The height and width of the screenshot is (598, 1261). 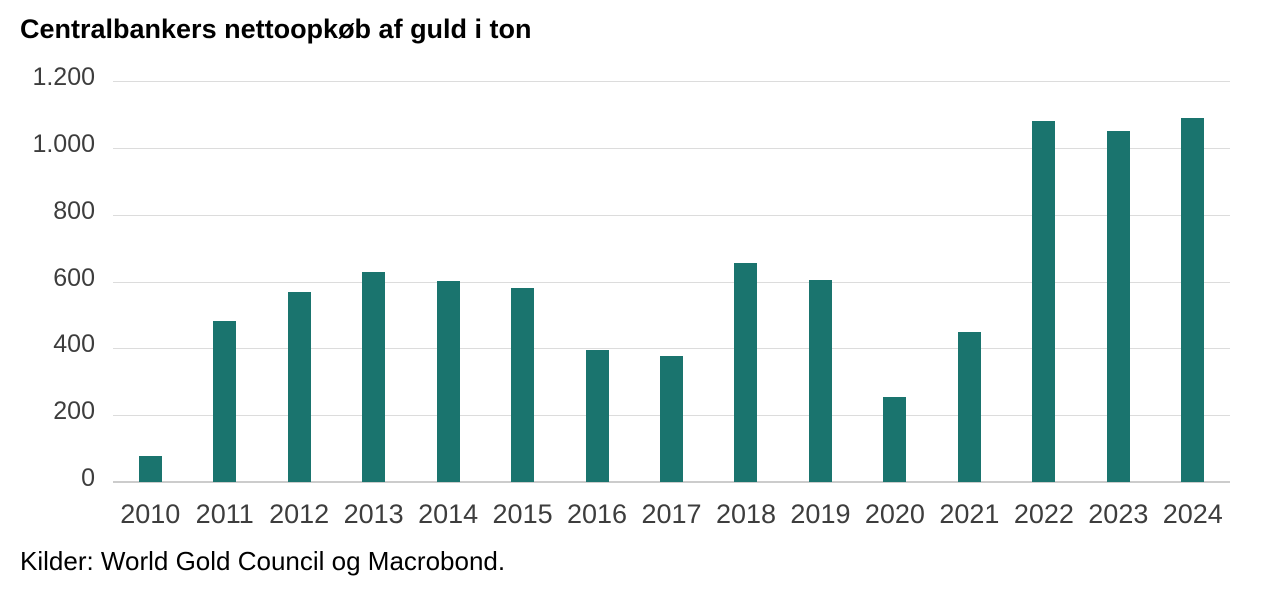 I want to click on x-tick-label: 2024, so click(x=1192, y=514).